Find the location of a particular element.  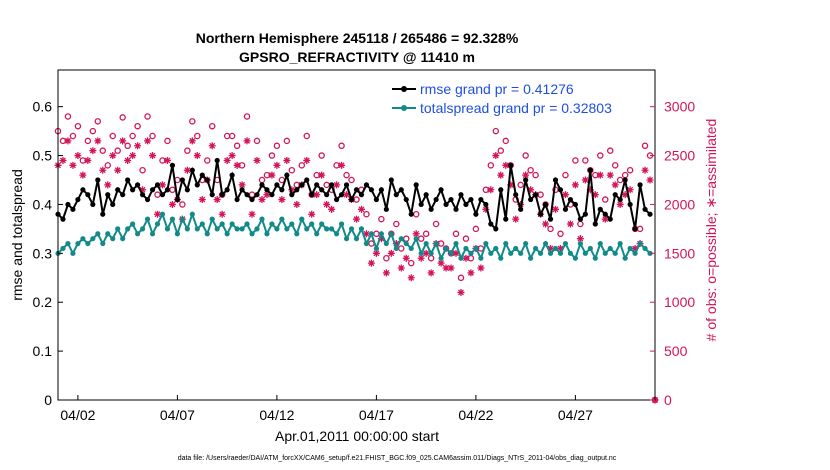

x-tick-label: 04/27 is located at coordinates (575, 415).